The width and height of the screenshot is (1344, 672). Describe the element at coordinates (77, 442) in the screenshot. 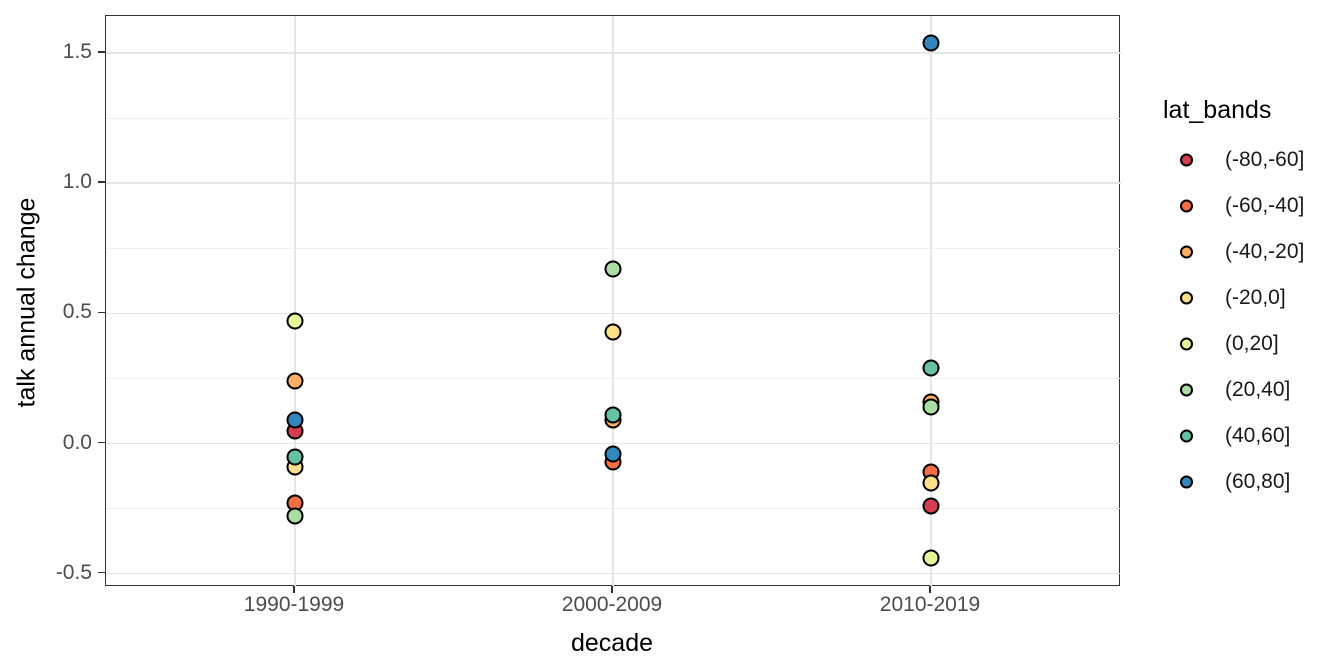

I see `y-tick-label: 0.0` at that location.